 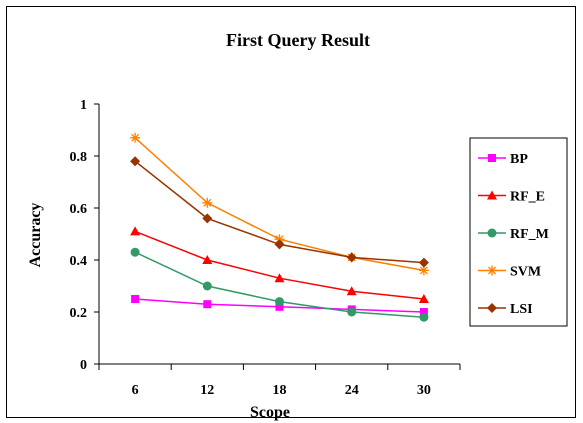 I want to click on x-tick-label: 6, so click(x=135, y=390).